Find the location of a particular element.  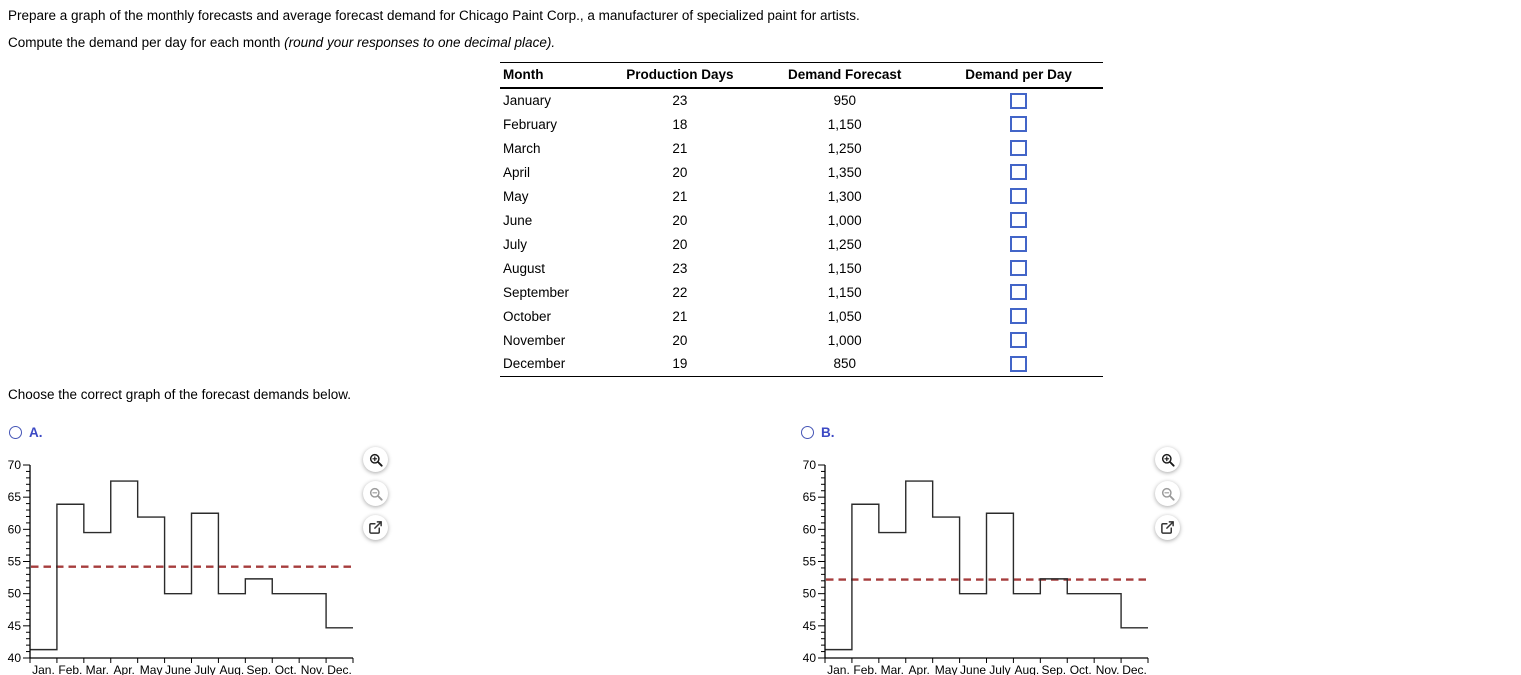

table-row: October 21 1,050 is located at coordinates (801, 316).